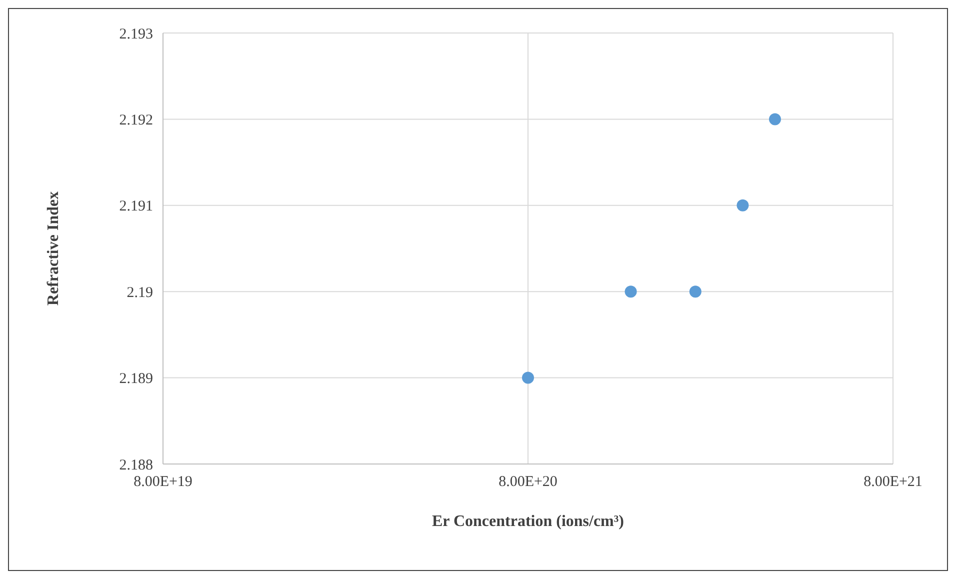  What do you see at coordinates (893, 482) in the screenshot?
I see `x-tick-label: 8.00E+21` at bounding box center [893, 482].